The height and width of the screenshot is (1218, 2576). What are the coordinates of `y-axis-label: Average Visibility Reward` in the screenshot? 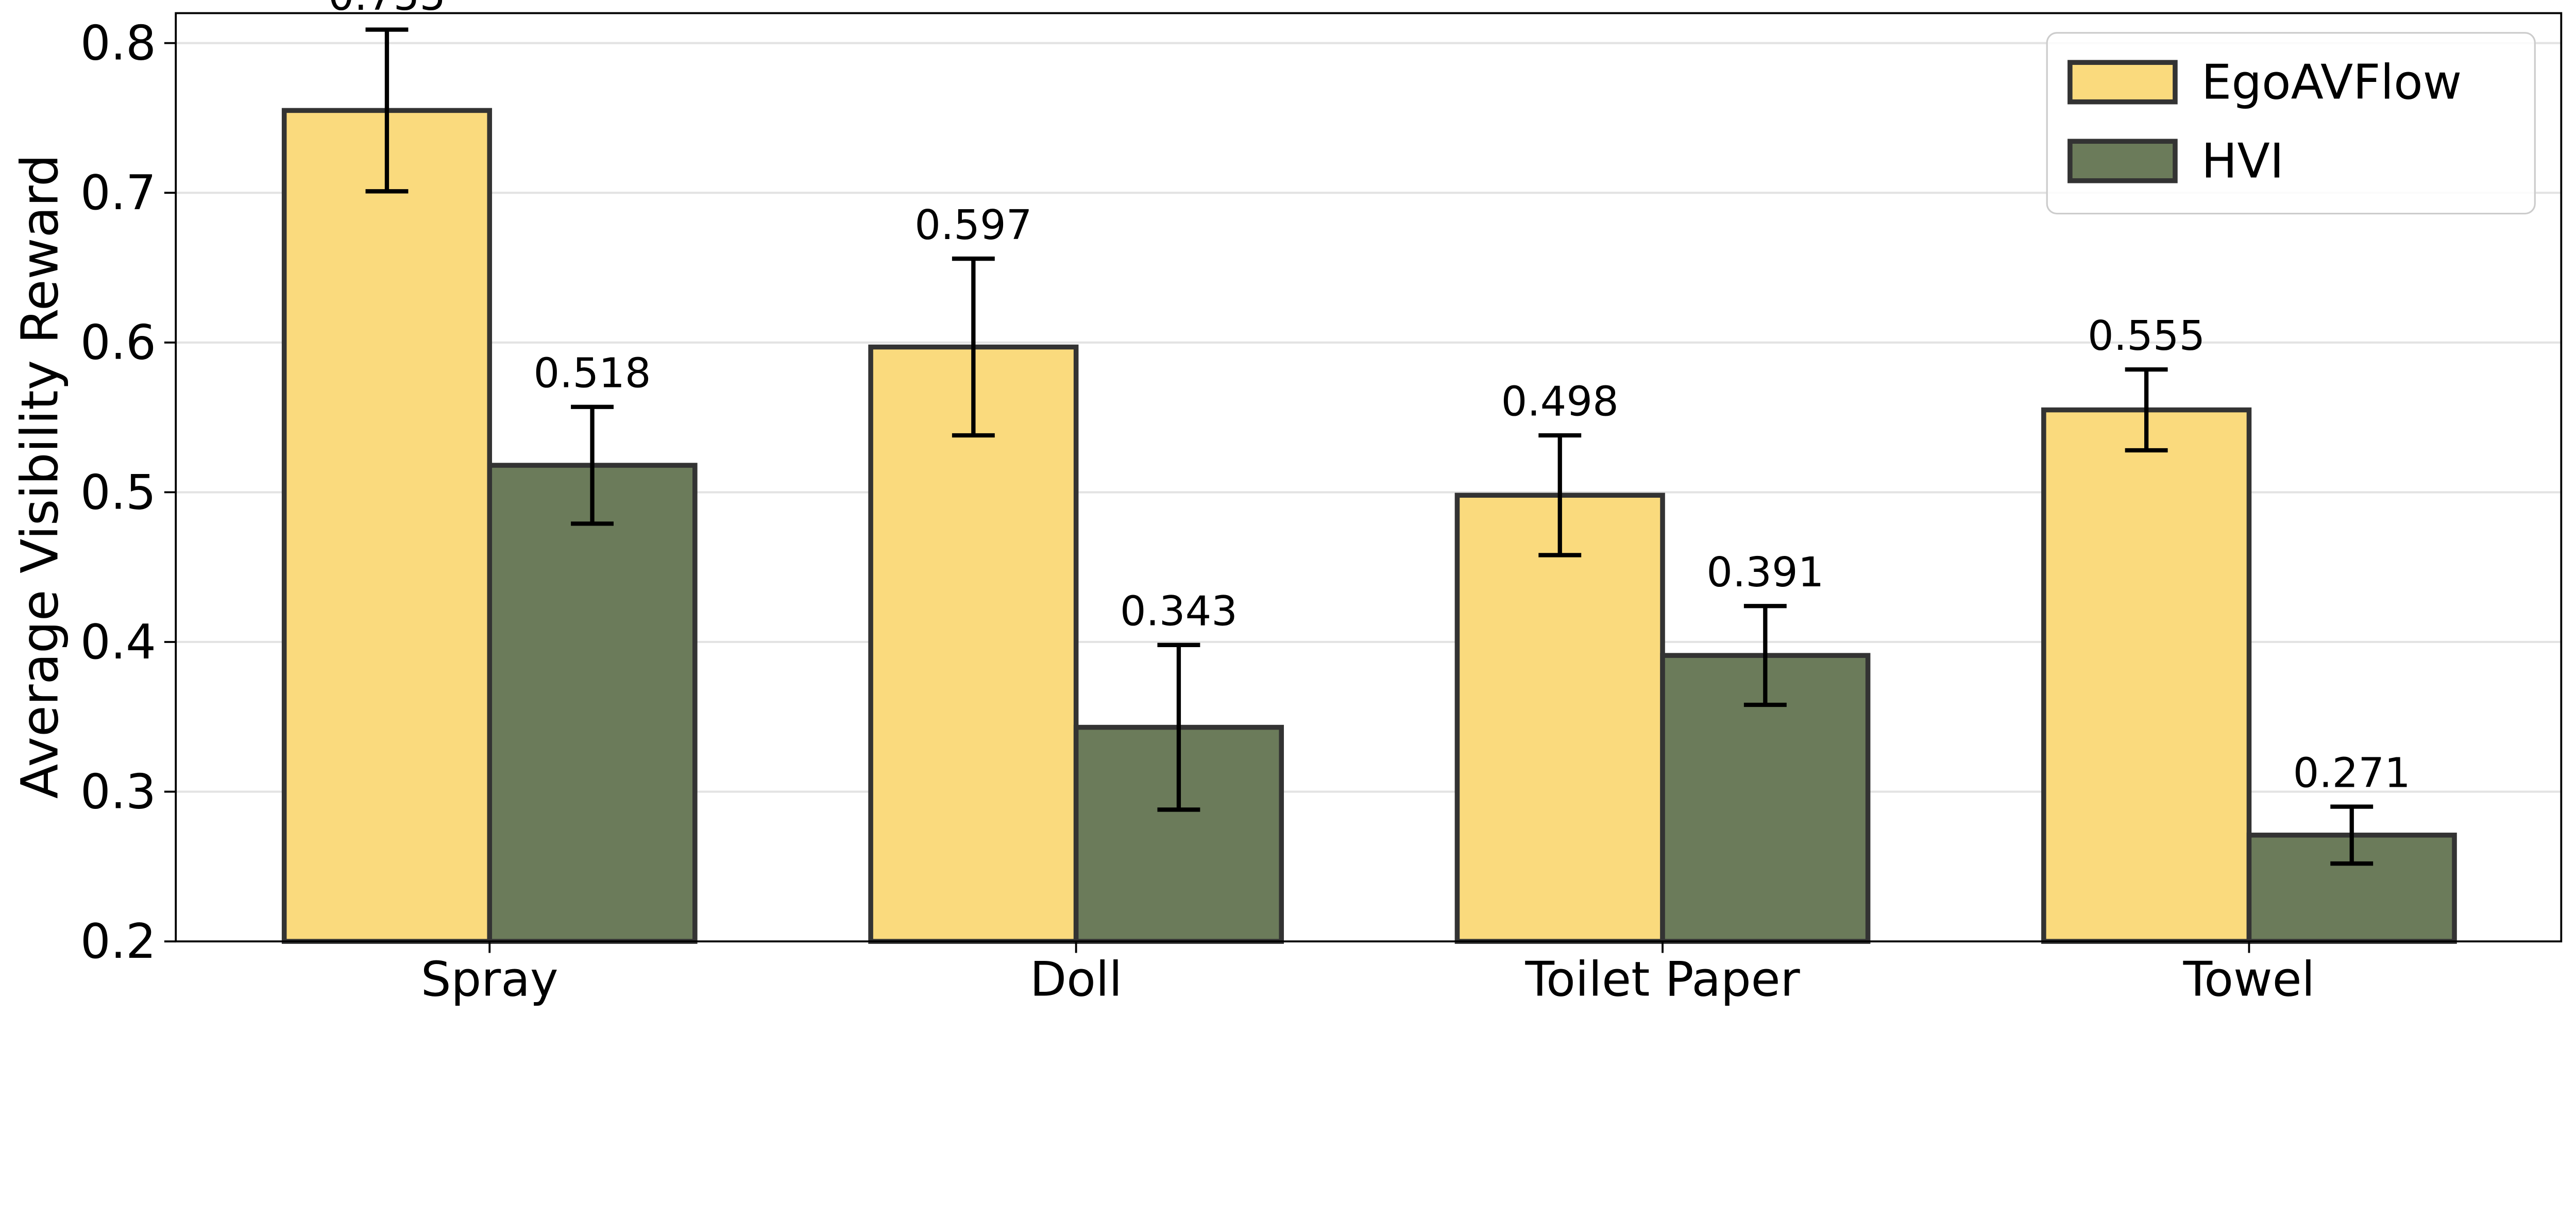 It's located at (40, 477).